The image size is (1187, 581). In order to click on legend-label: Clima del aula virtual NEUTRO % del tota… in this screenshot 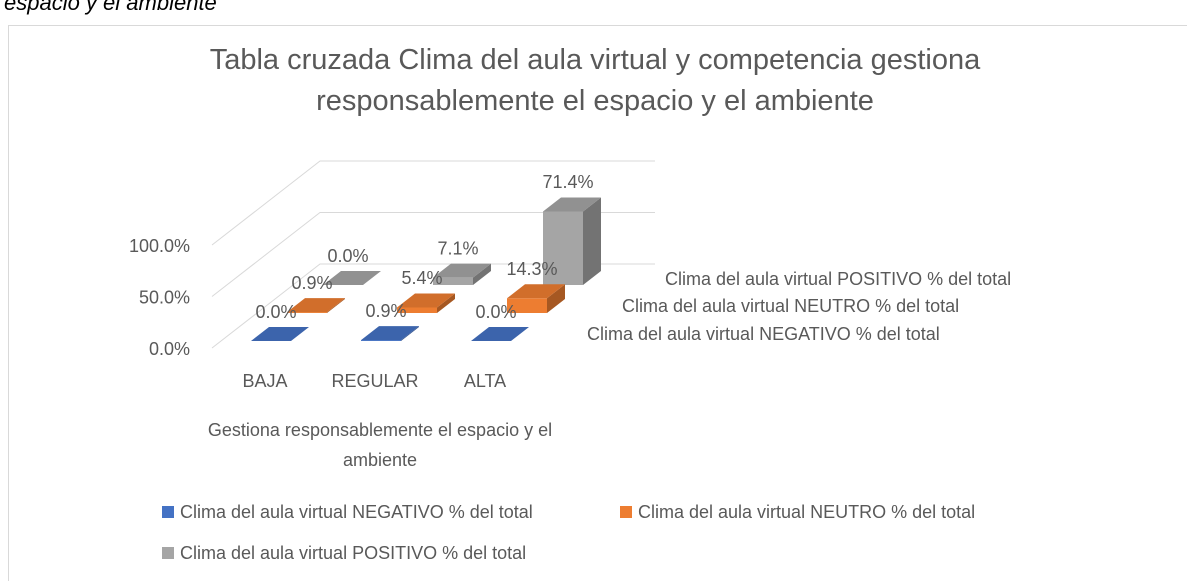, I will do `click(806, 512)`.